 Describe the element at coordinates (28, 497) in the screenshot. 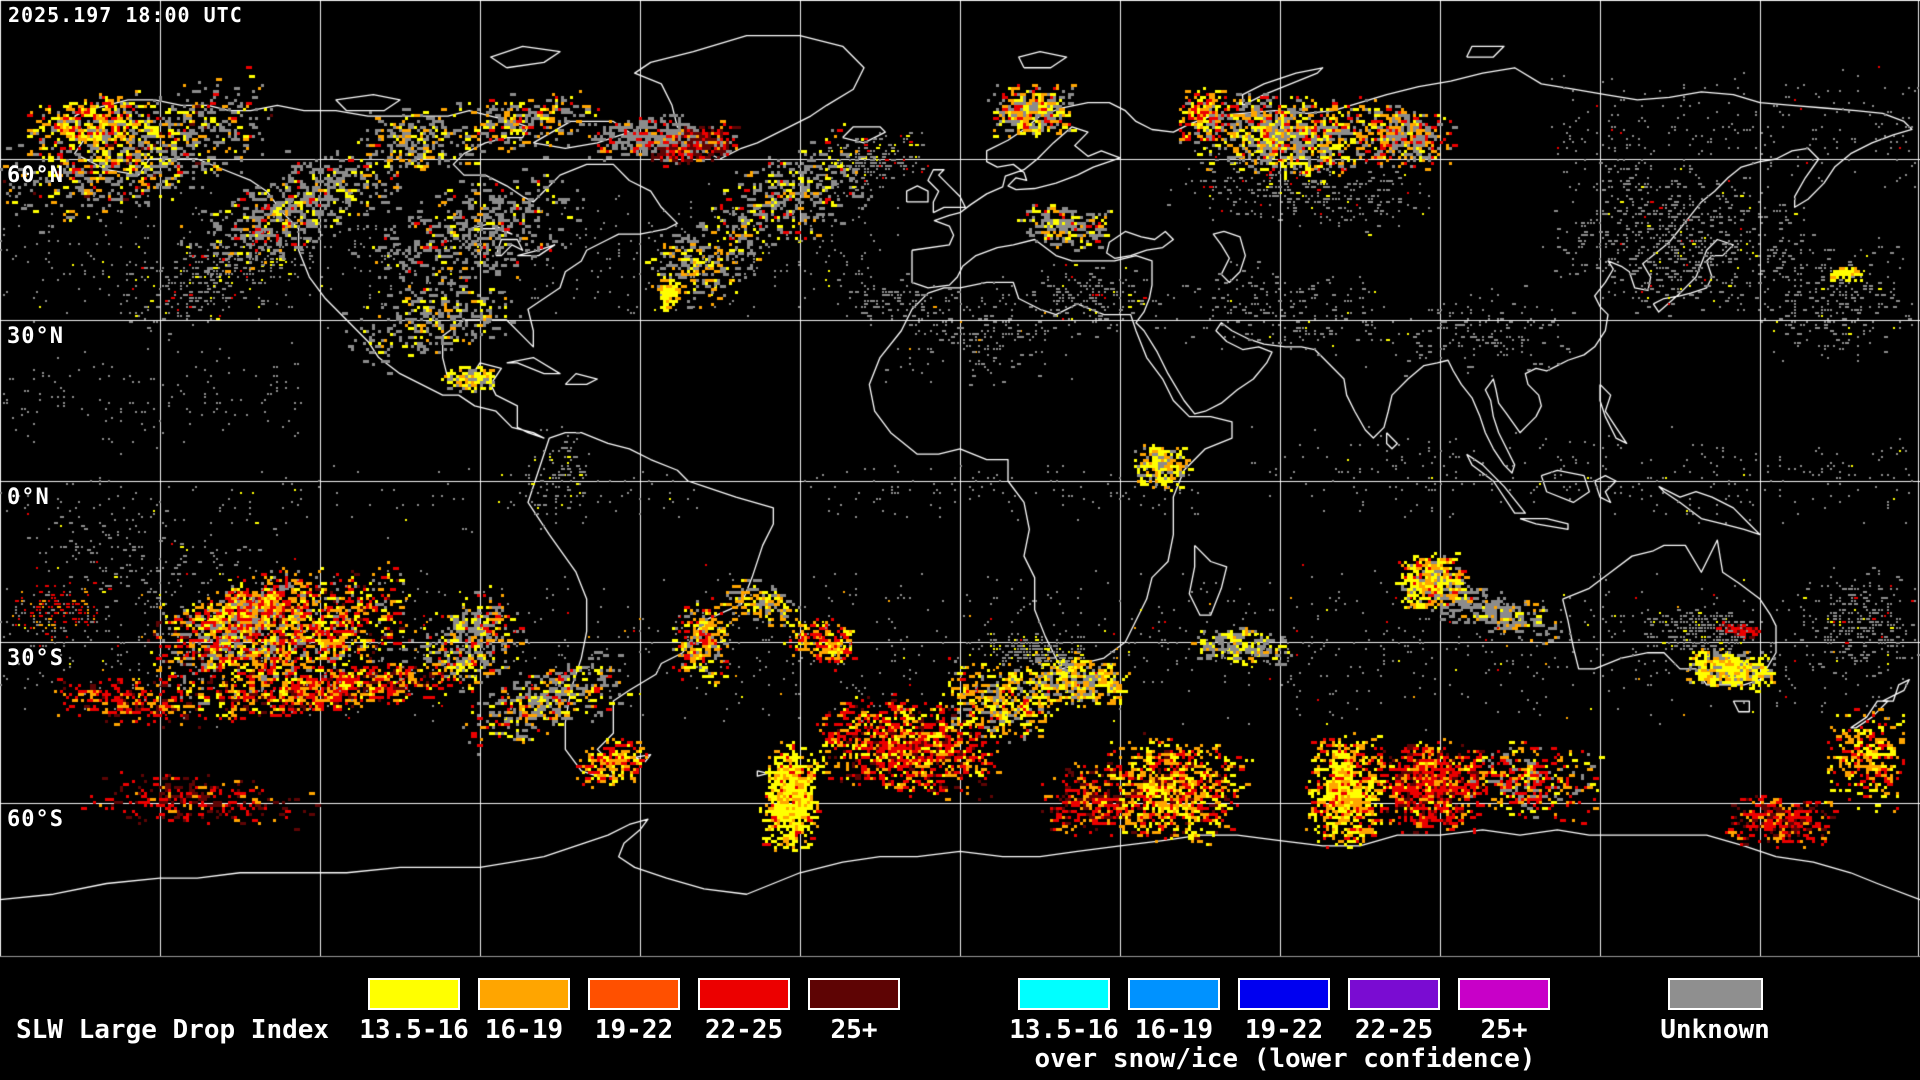

I see `latitude-label: 0°N` at that location.